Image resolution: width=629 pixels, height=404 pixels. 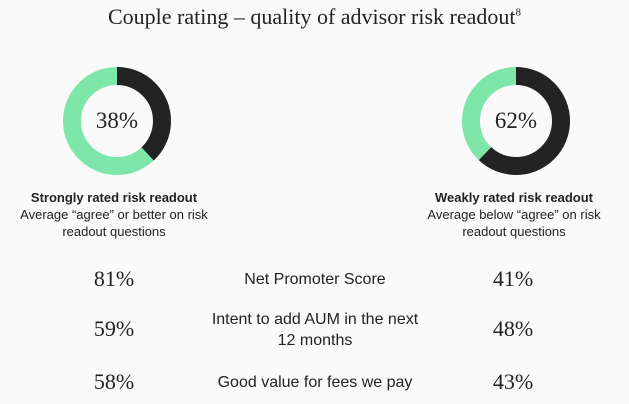 I want to click on aum-label-line1: Intent to add AUM in the next, so click(x=315, y=319).